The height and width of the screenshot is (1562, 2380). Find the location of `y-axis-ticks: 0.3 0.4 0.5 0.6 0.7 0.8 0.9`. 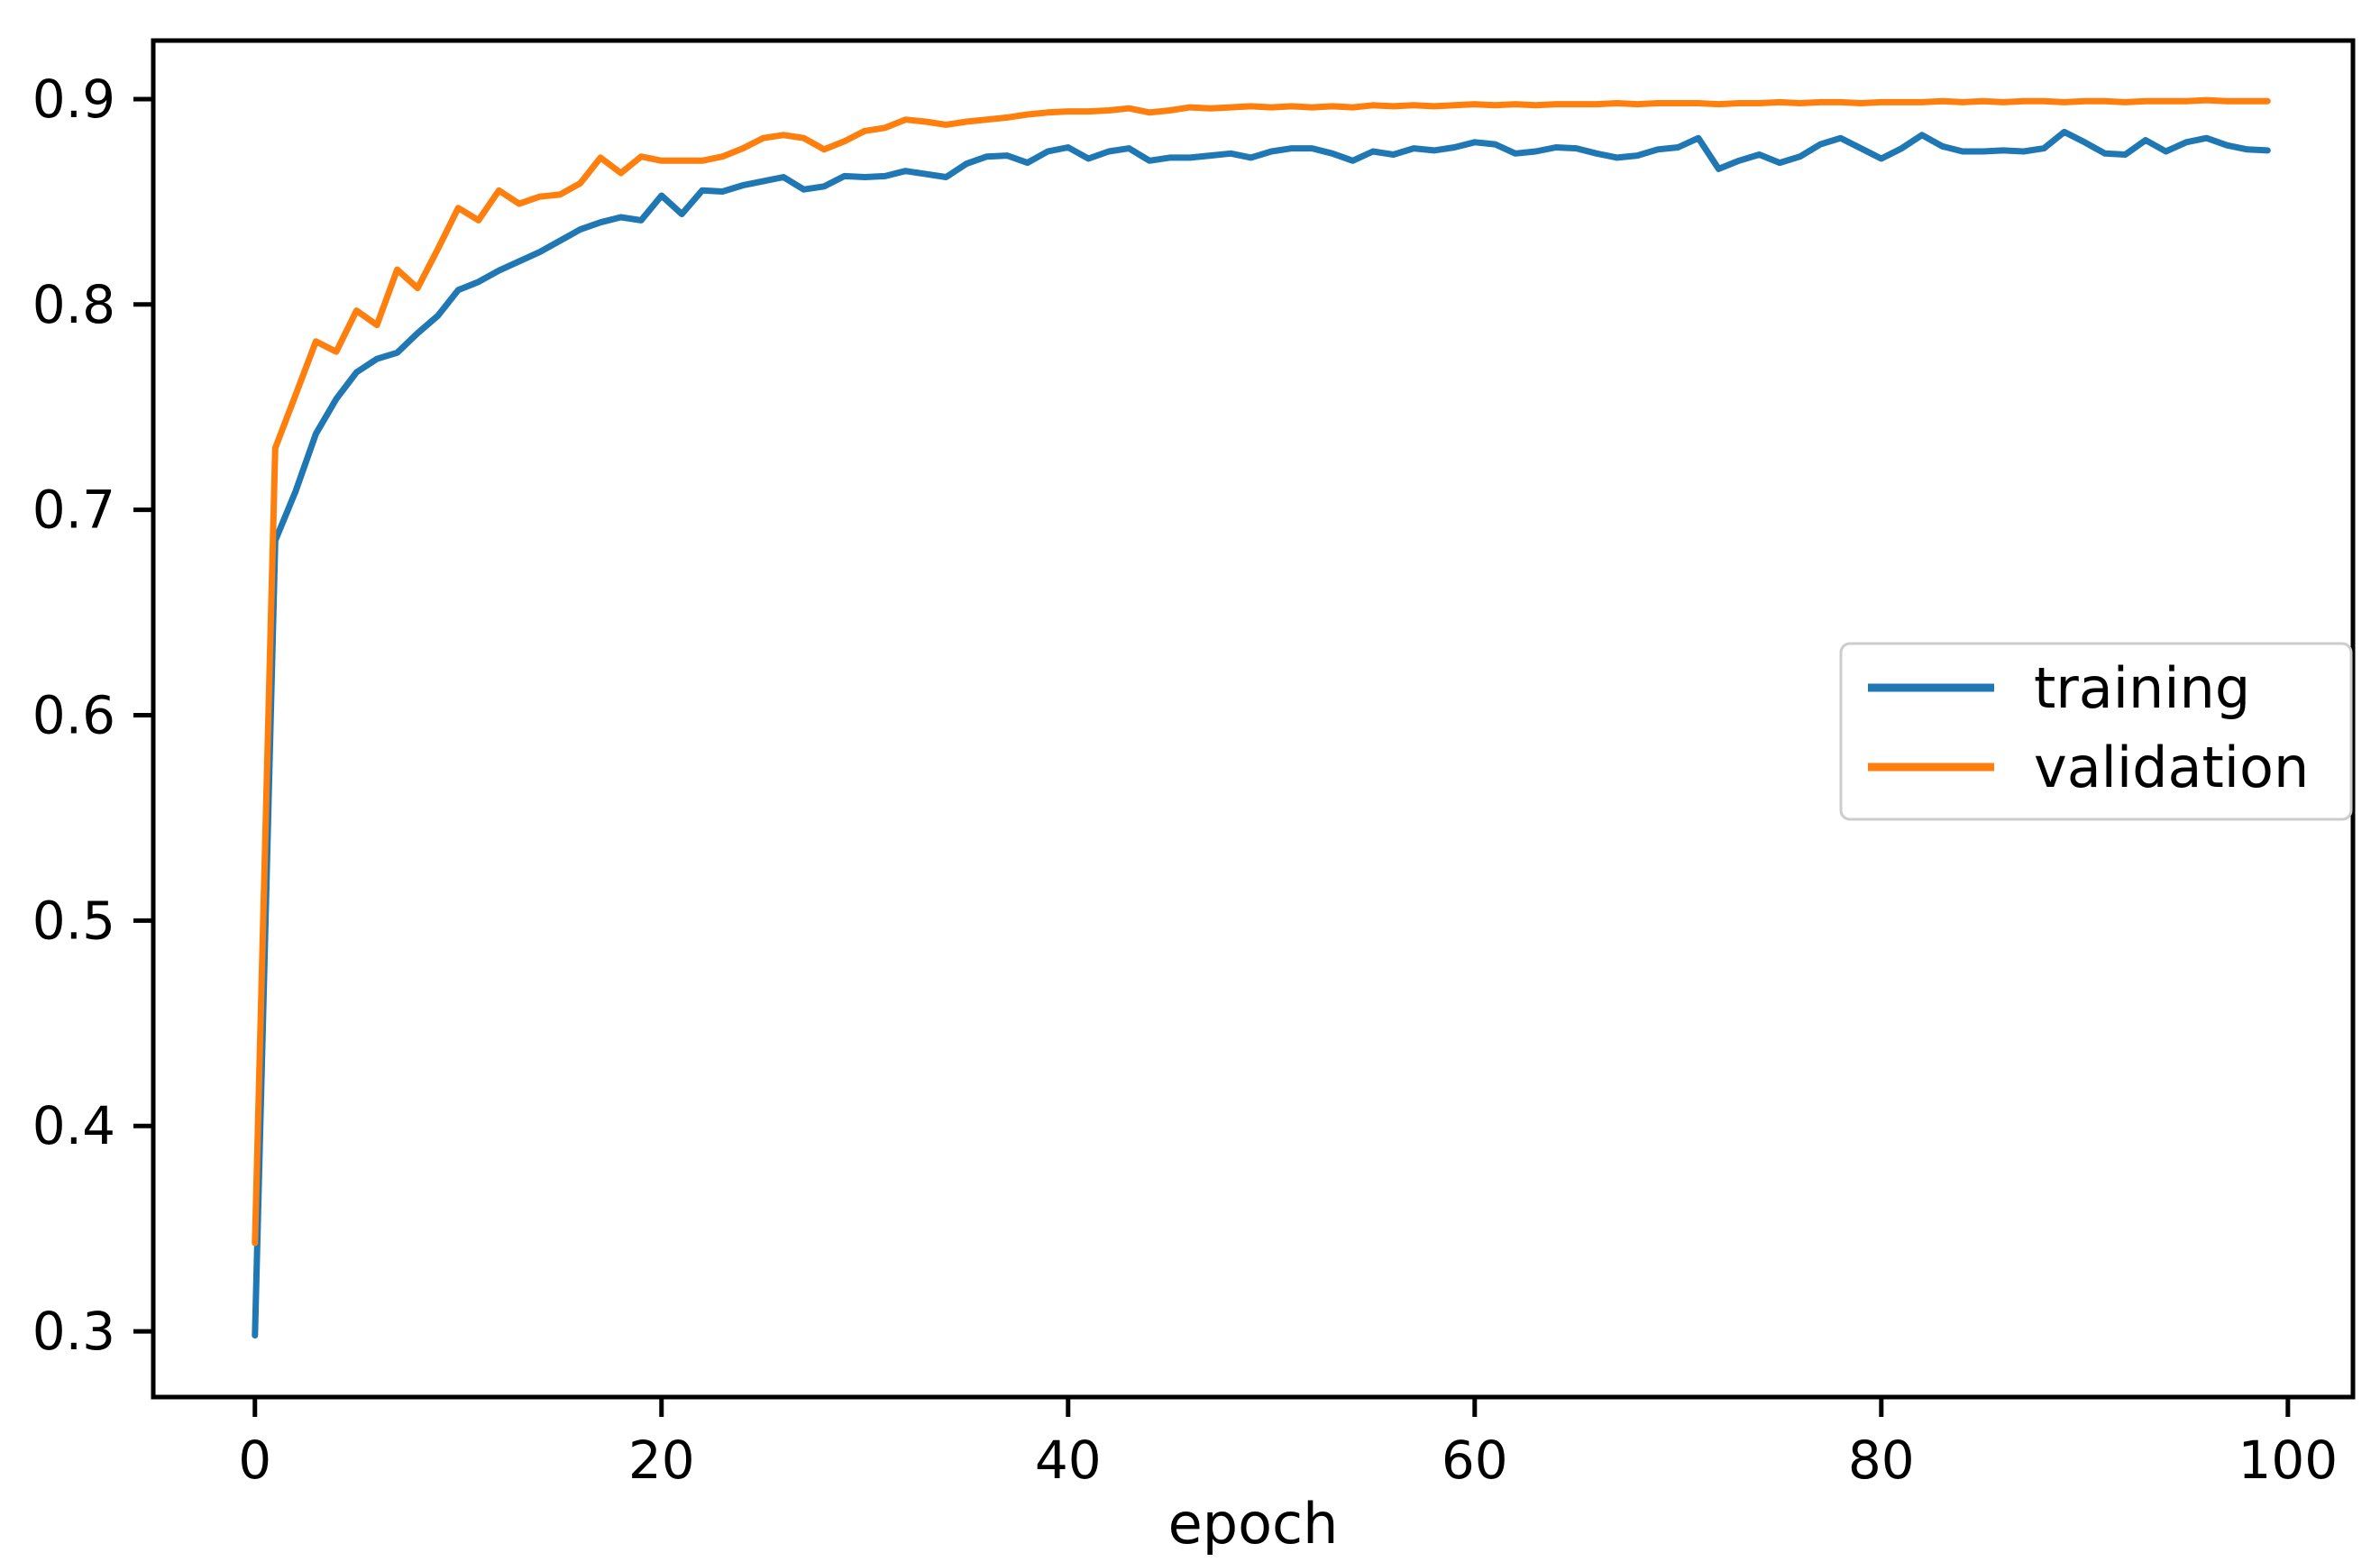

y-axis-ticks: 0.3 0.4 0.5 0.6 0.7 0.8 0.9 is located at coordinates (93, 715).